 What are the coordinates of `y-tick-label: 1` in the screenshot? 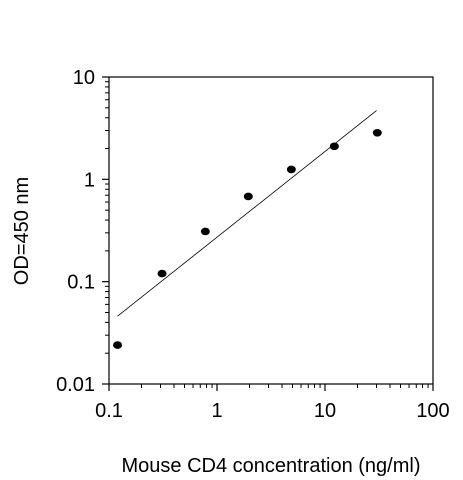 It's located at (89, 180).